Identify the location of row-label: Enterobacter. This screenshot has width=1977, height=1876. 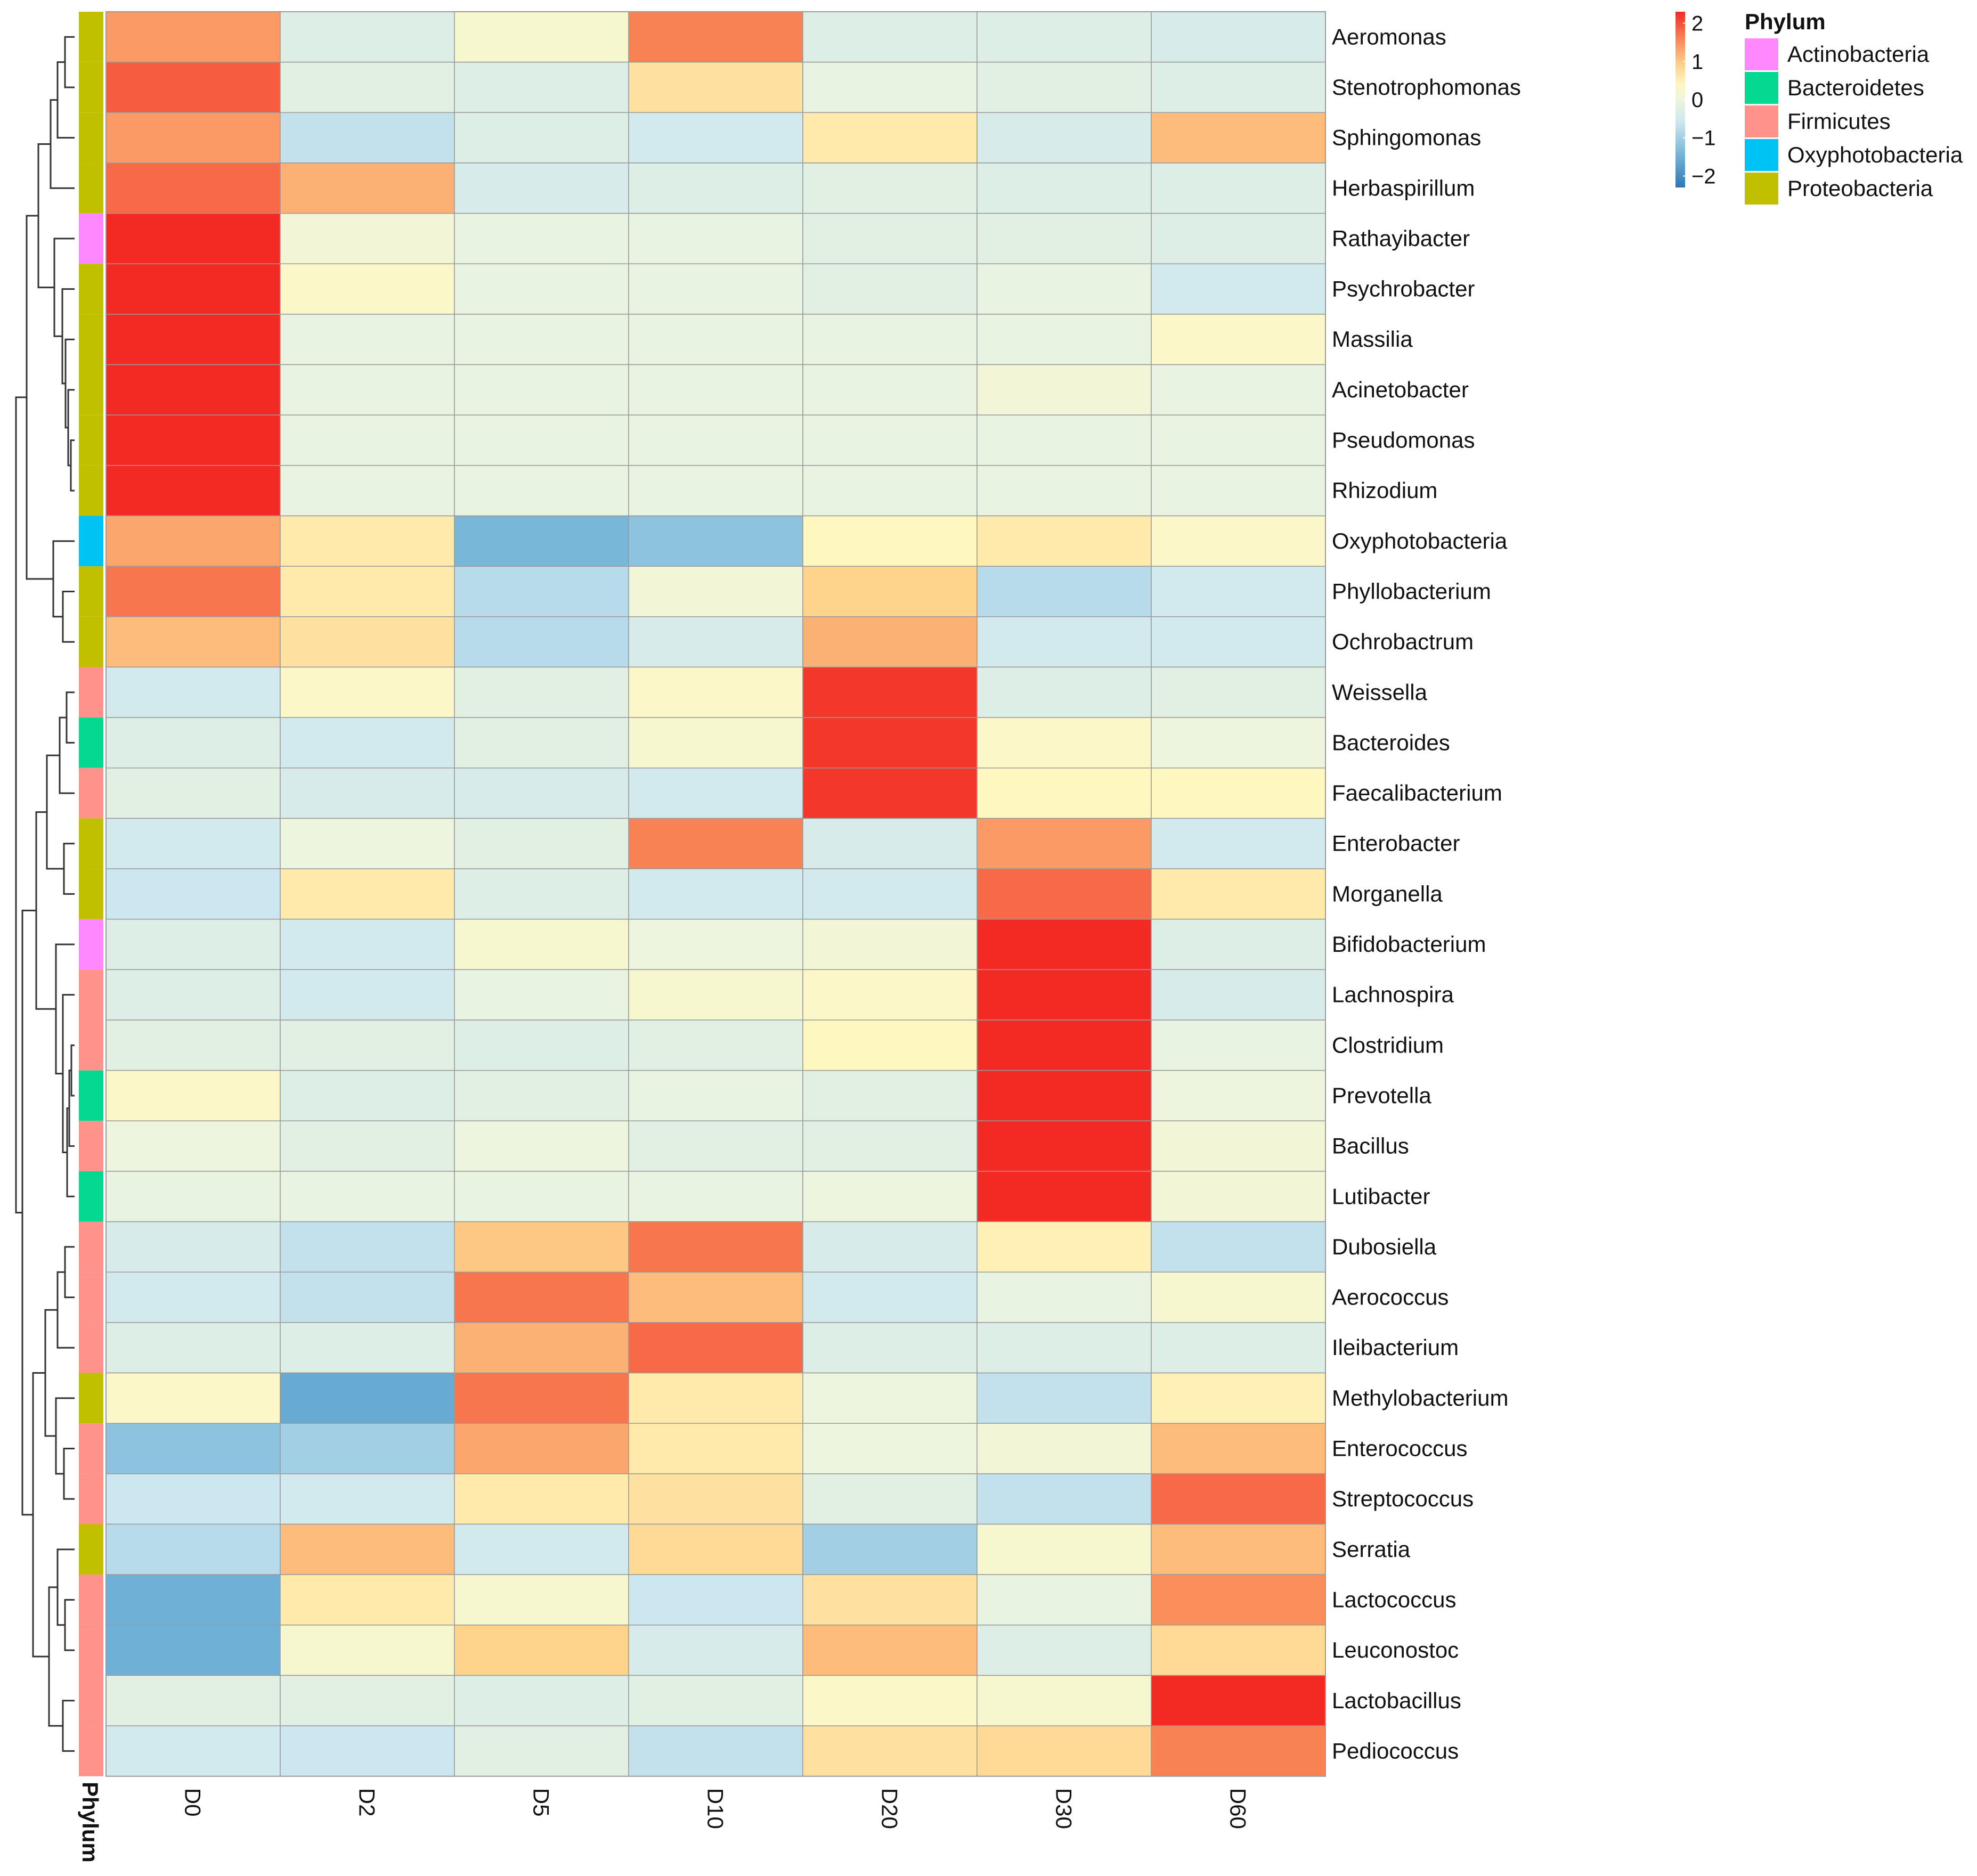
(1396, 843).